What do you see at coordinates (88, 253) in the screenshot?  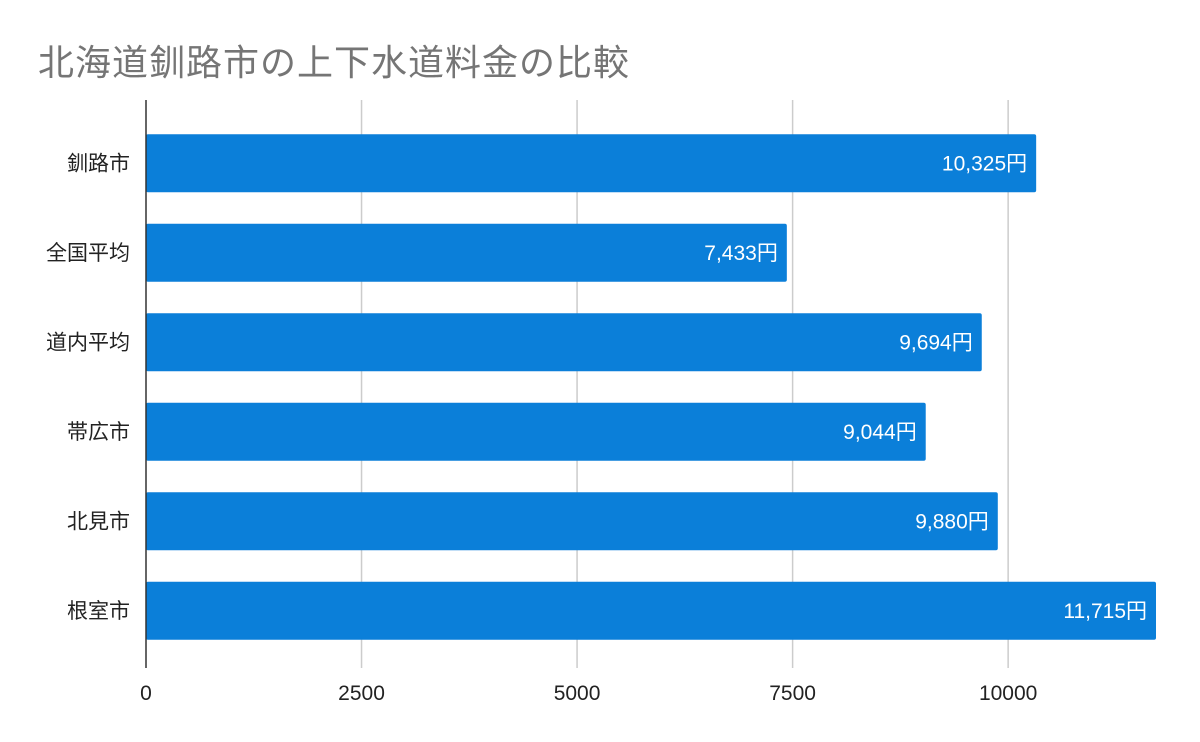 I see `category-label: 全国平均` at bounding box center [88, 253].